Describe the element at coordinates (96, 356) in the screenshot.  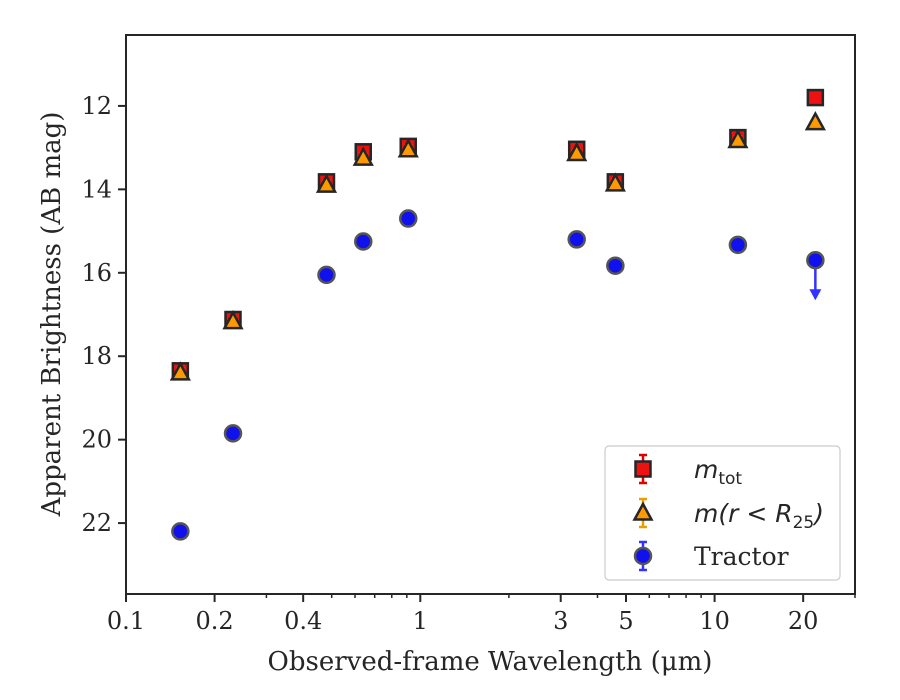
I see `y-tick-label-3: 18` at that location.